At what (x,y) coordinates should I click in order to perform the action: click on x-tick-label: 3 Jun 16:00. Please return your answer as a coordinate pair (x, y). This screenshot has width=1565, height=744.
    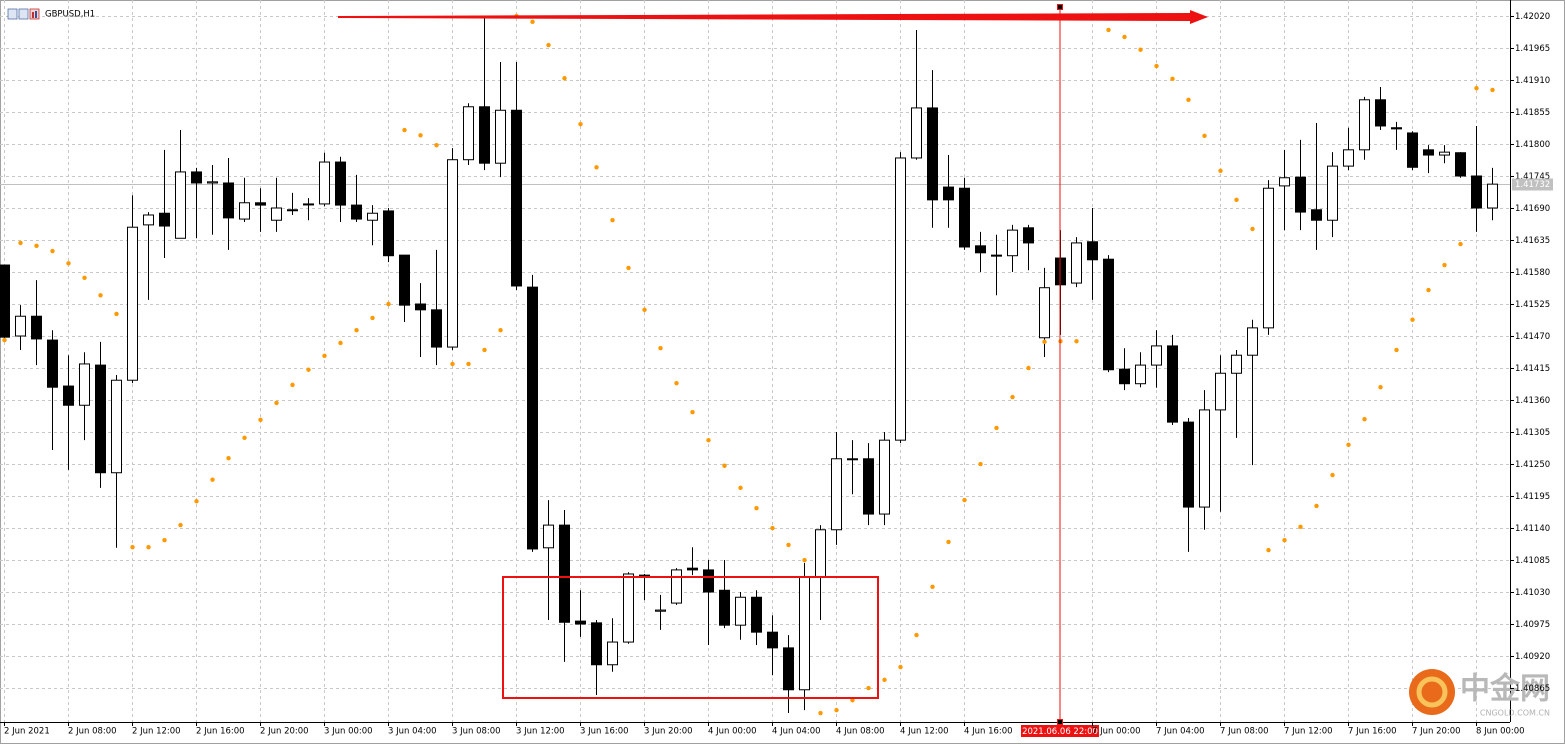
    Looking at the image, I should click on (604, 732).